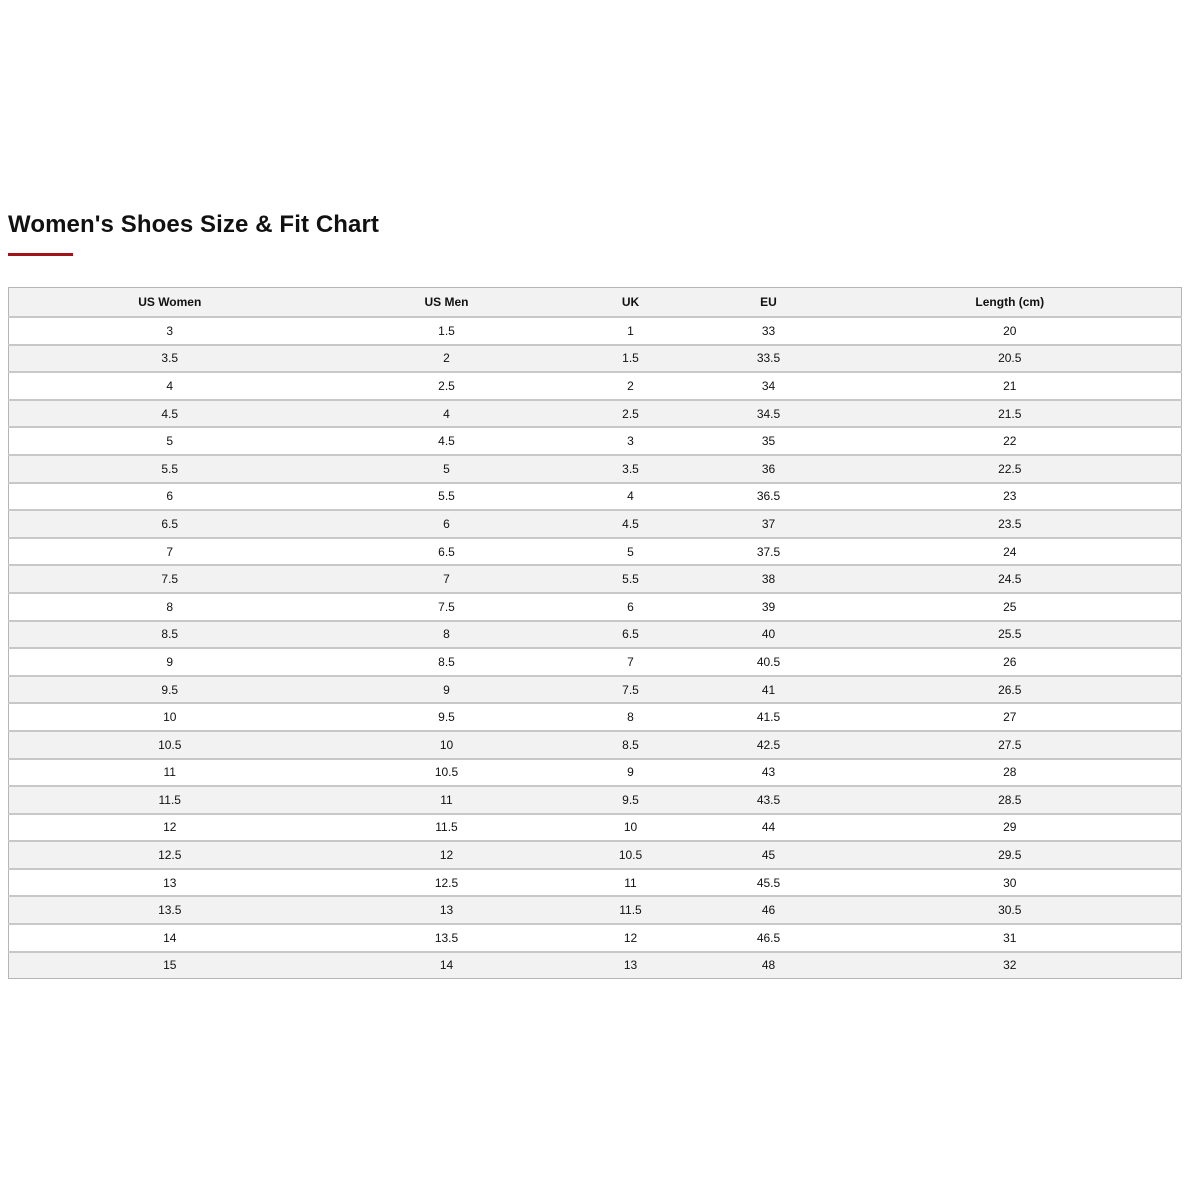 This screenshot has height=1200, width=1200. I want to click on cell-us-women: 9.5, so click(169, 690).